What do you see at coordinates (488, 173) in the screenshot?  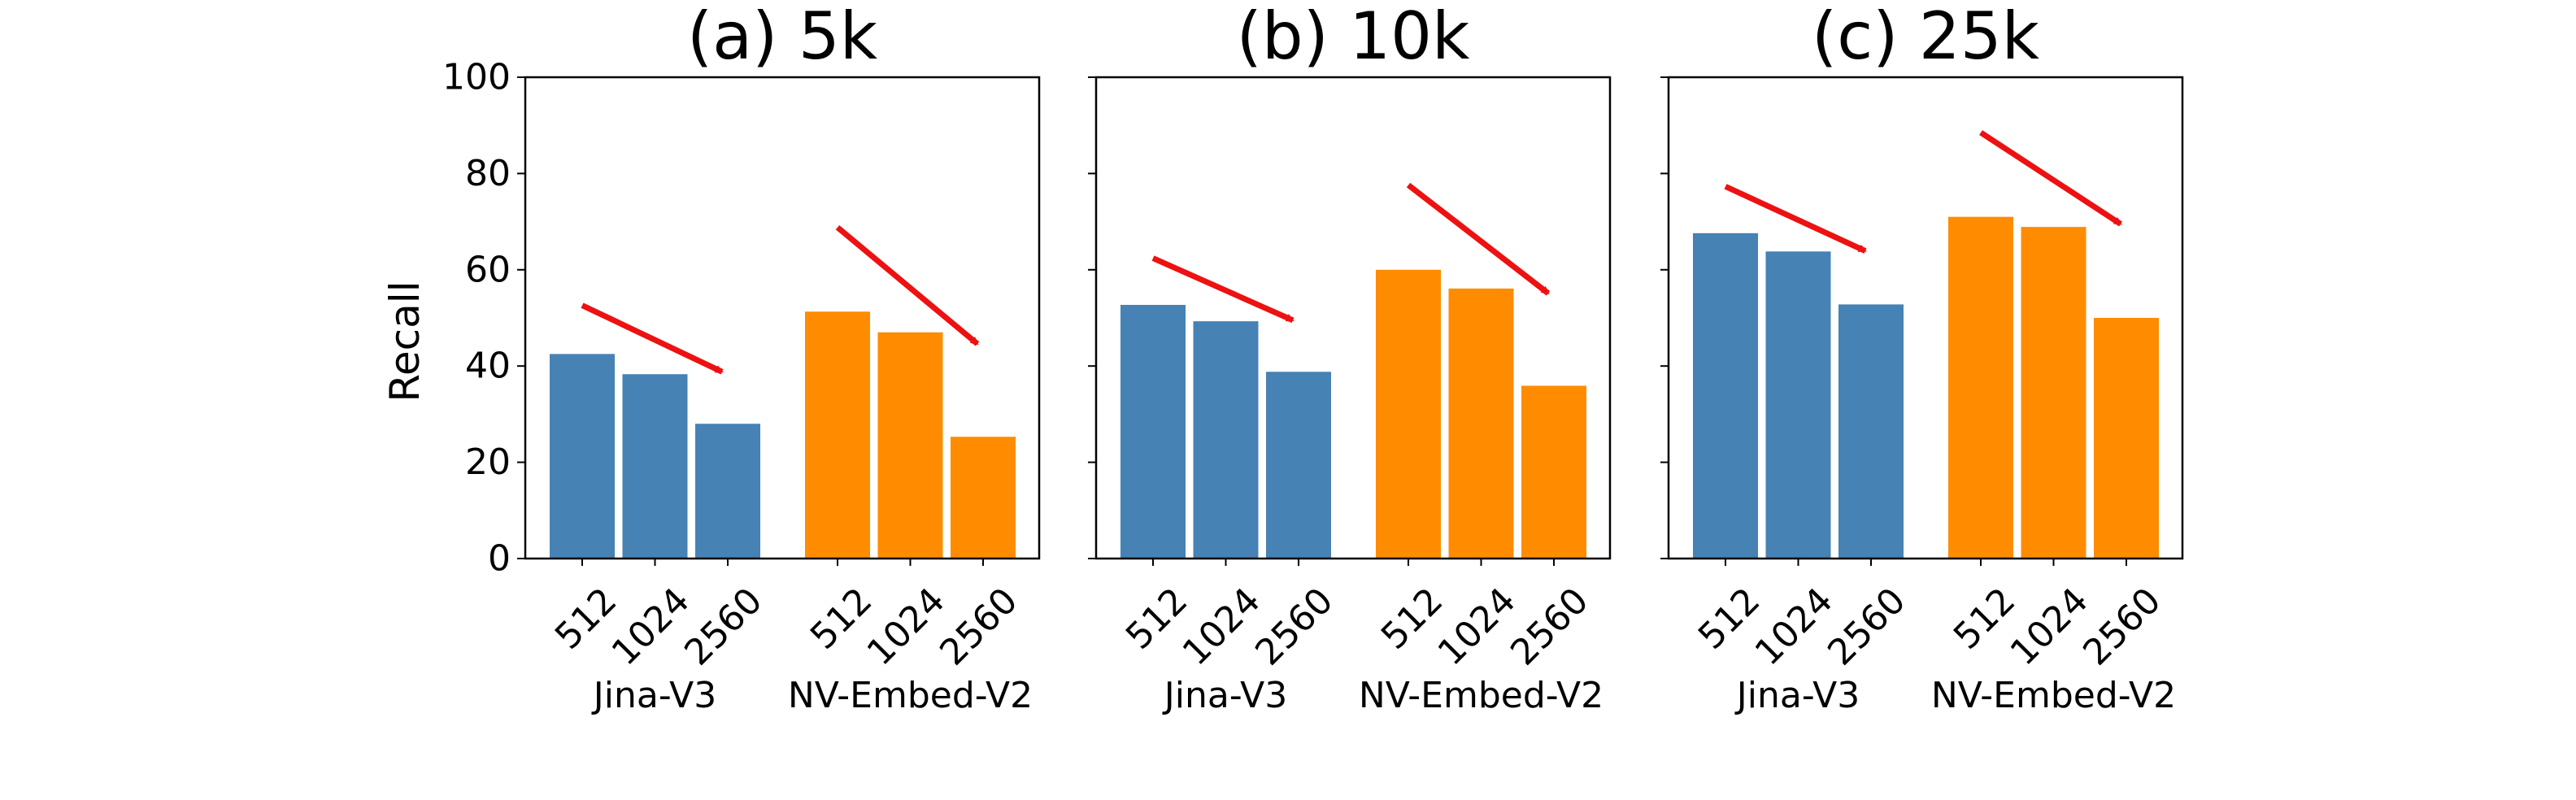 I see `y-tick-label: 80` at bounding box center [488, 173].